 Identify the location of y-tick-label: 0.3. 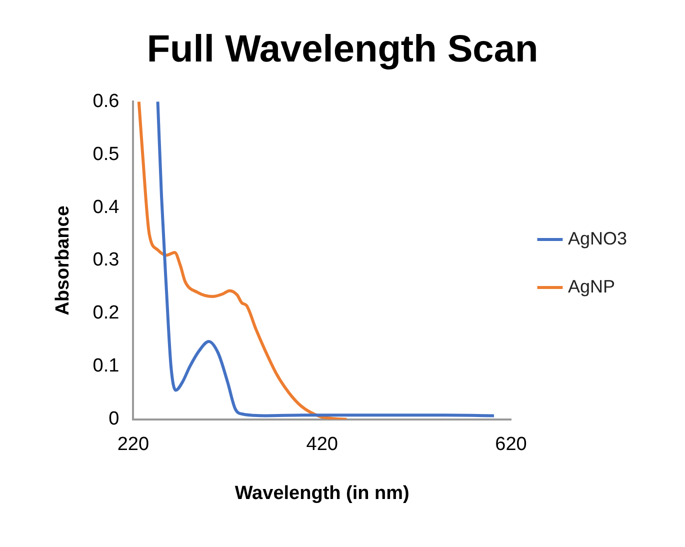
(106, 260).